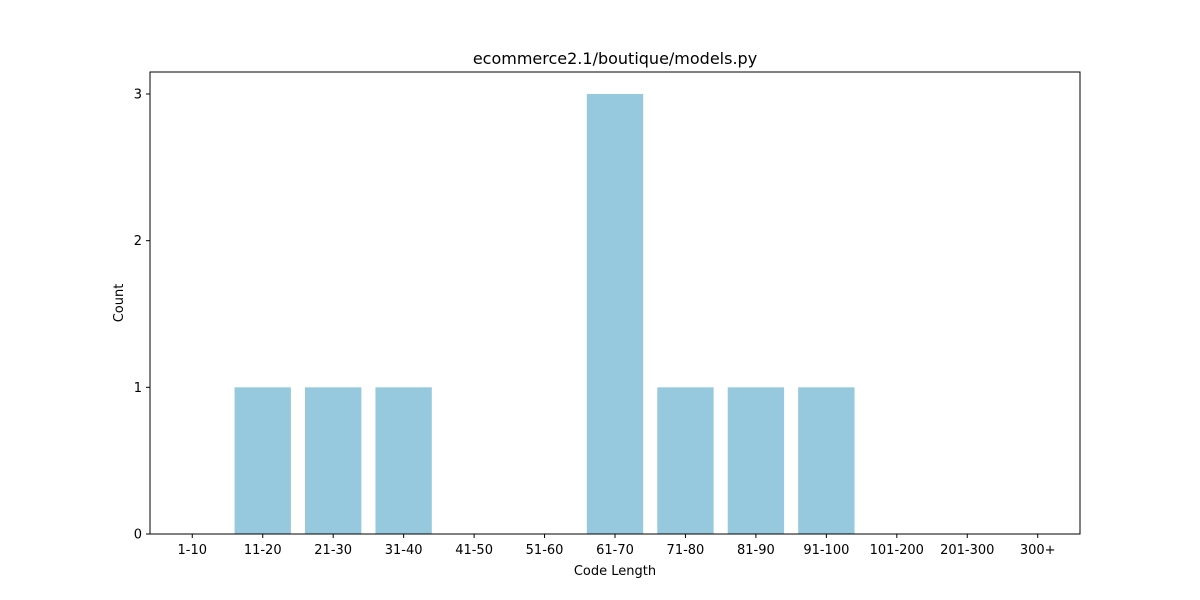  What do you see at coordinates (138, 241) in the screenshot?
I see `y-tick-label: 2` at bounding box center [138, 241].